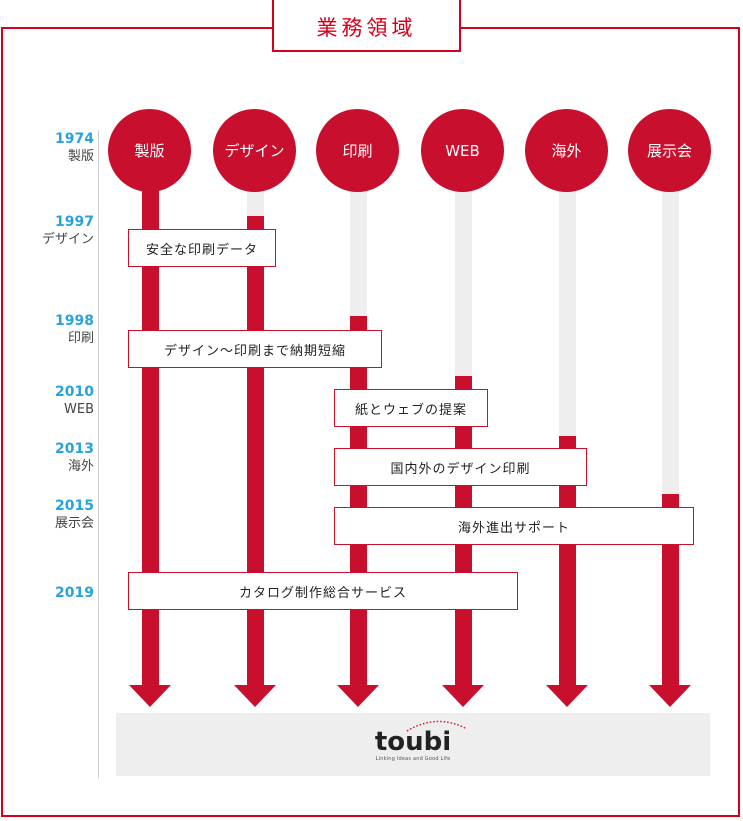 This screenshot has width=743, height=821. I want to click on year-label: 製版, so click(80, 156).